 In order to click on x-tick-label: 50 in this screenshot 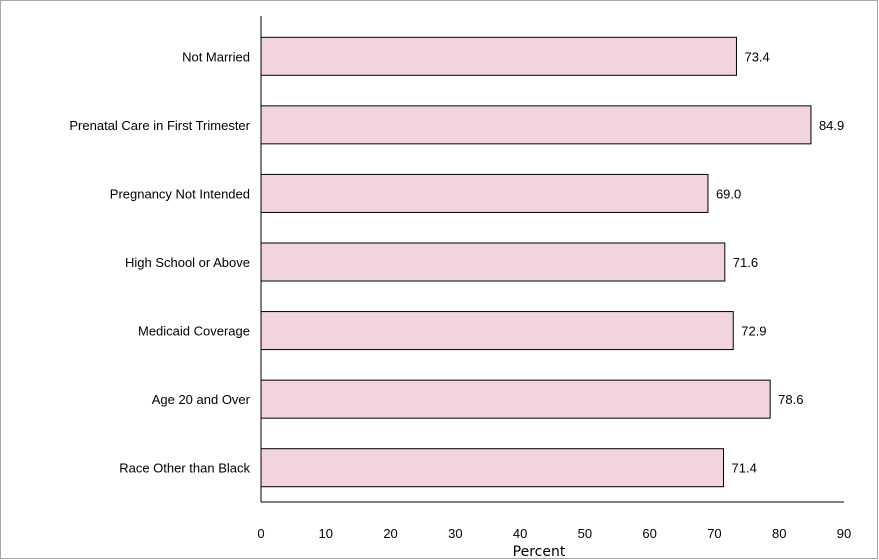, I will do `click(585, 533)`.